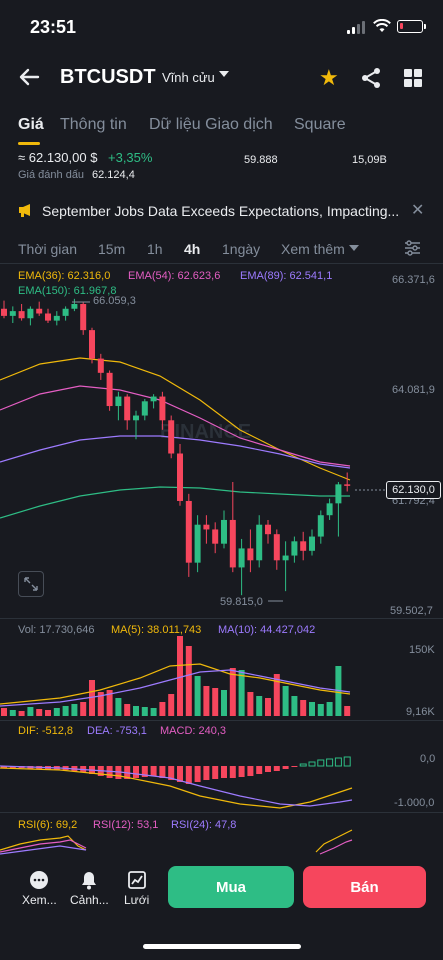 Image resolution: width=443 pixels, height=960 pixels. What do you see at coordinates (382, 25) in the screenshot?
I see `wifi-icon` at bounding box center [382, 25].